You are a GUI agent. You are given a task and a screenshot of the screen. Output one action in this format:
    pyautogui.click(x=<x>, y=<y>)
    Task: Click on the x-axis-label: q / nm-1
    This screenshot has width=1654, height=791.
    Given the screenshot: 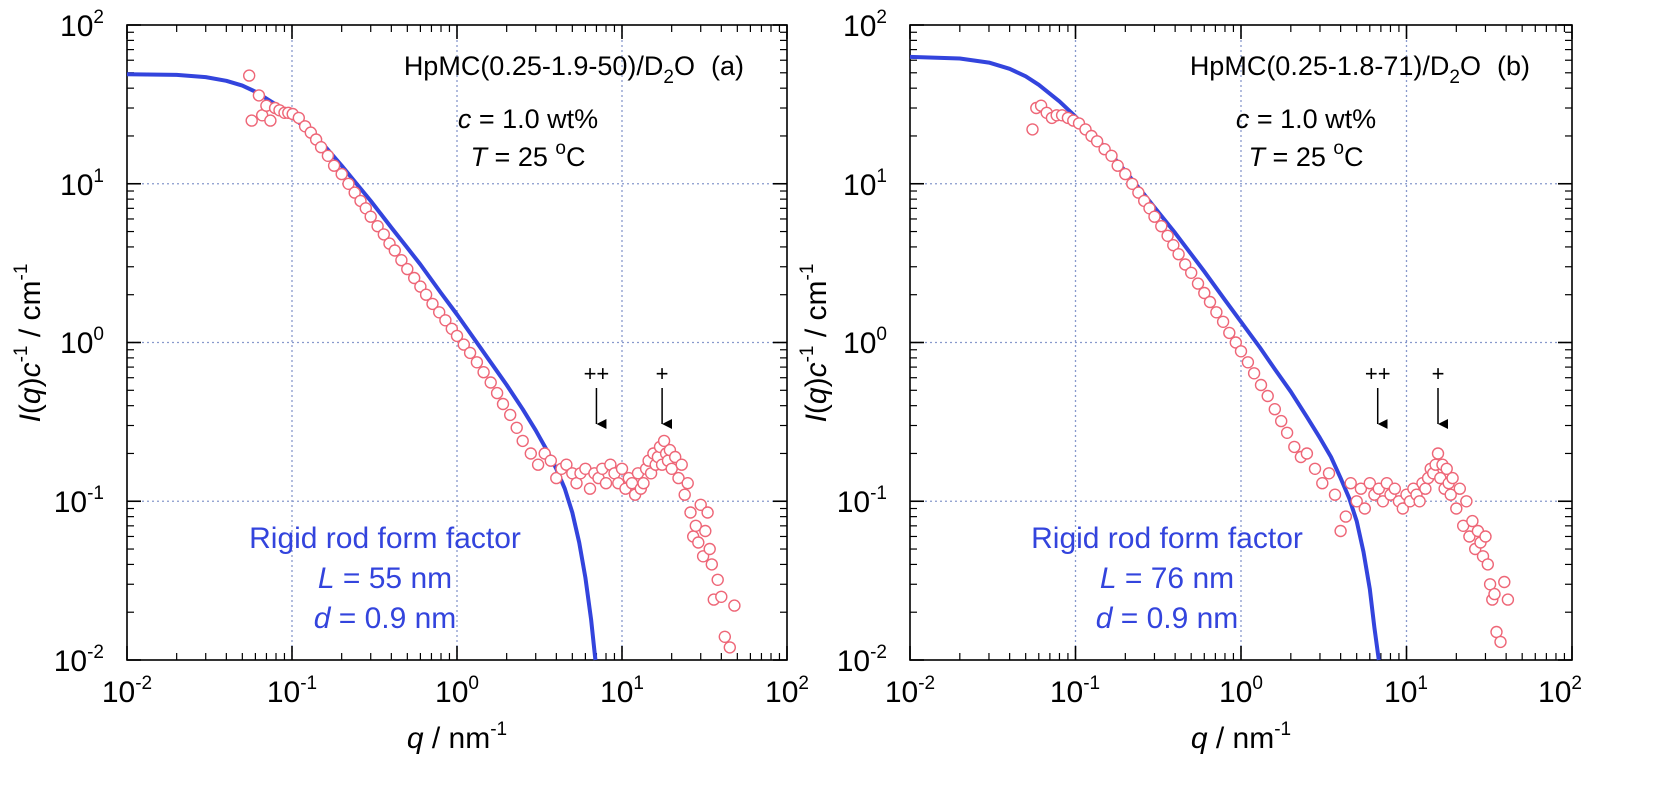 What is the action you would take?
    pyautogui.click(x=1241, y=737)
    